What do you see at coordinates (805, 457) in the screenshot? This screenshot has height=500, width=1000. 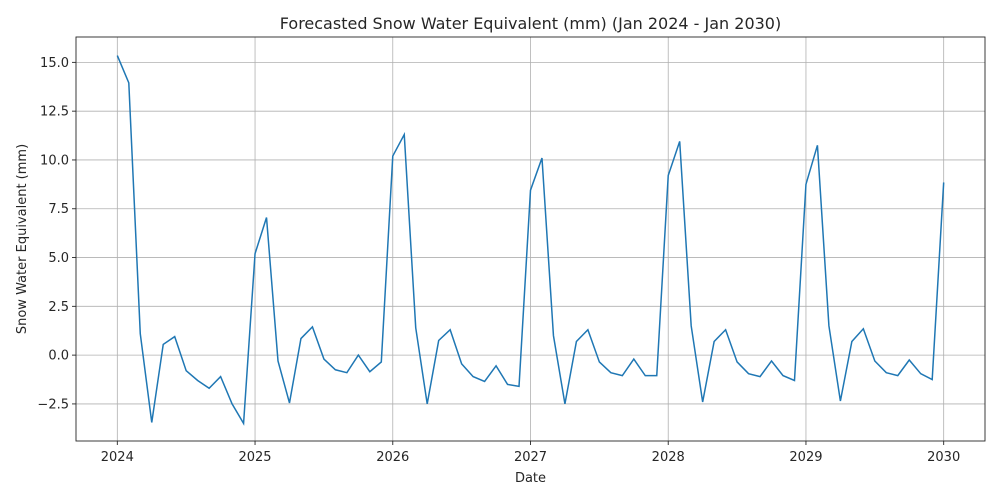 I see `x-tick-label: 2029` at bounding box center [805, 457].